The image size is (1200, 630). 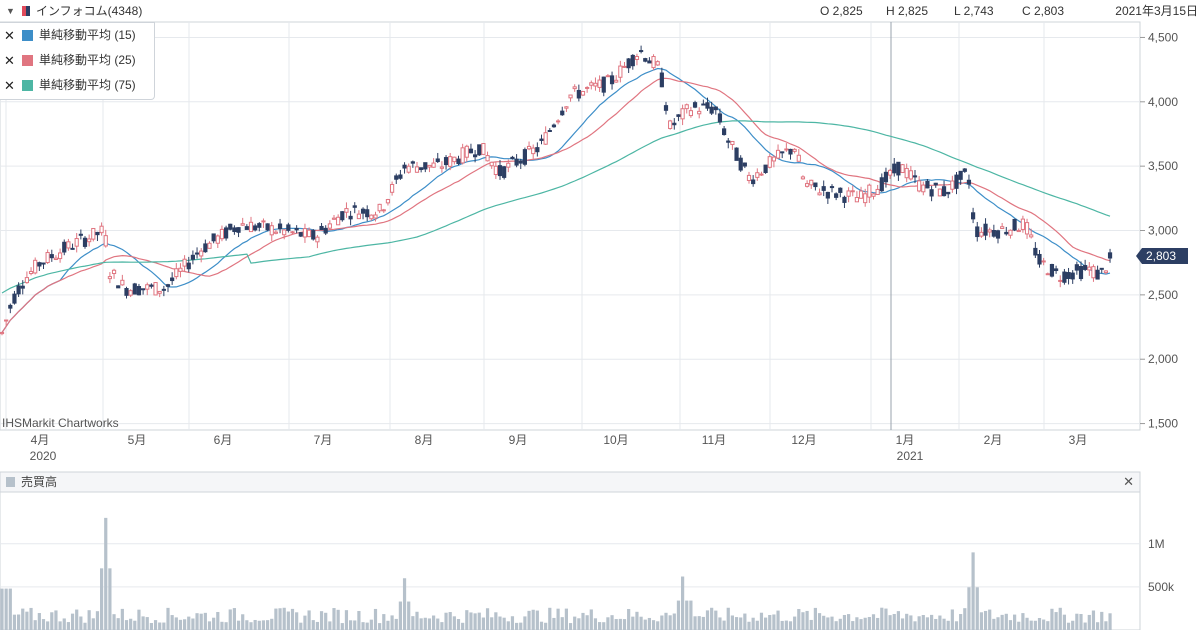 What do you see at coordinates (1128, 481) in the screenshot?
I see `close-icon: ✕` at bounding box center [1128, 481].